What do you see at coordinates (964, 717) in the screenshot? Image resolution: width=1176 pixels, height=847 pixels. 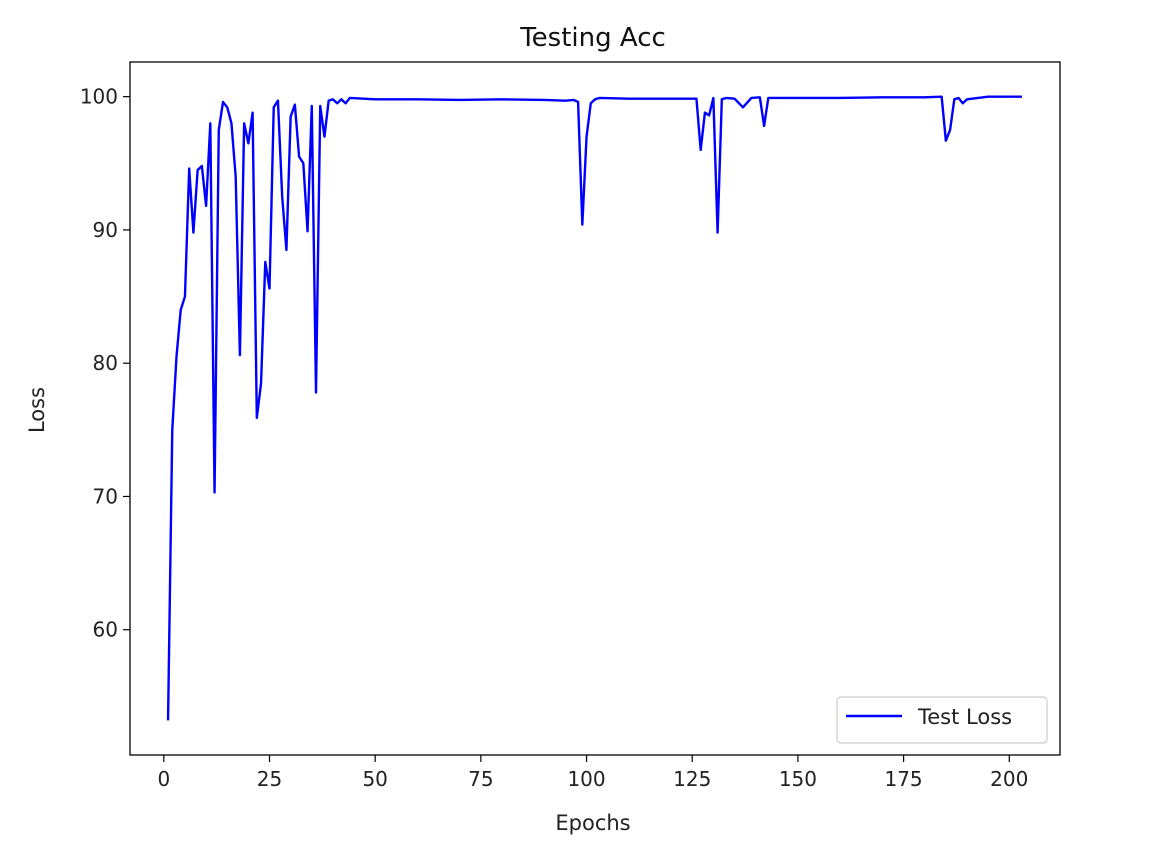 I see `legend-label-test-loss: Test Loss` at bounding box center [964, 717].